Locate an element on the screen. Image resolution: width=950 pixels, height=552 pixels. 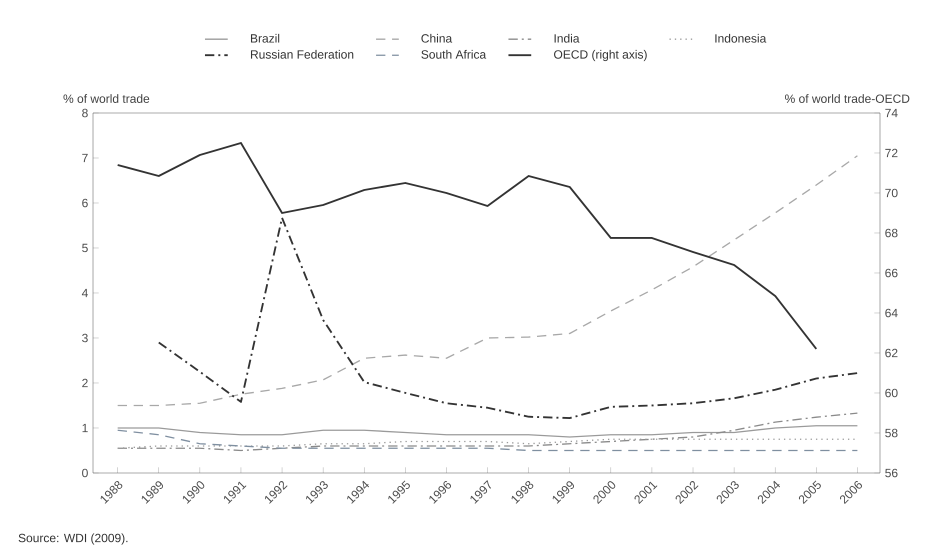
y2-tick-label: 66 is located at coordinates (891, 273).